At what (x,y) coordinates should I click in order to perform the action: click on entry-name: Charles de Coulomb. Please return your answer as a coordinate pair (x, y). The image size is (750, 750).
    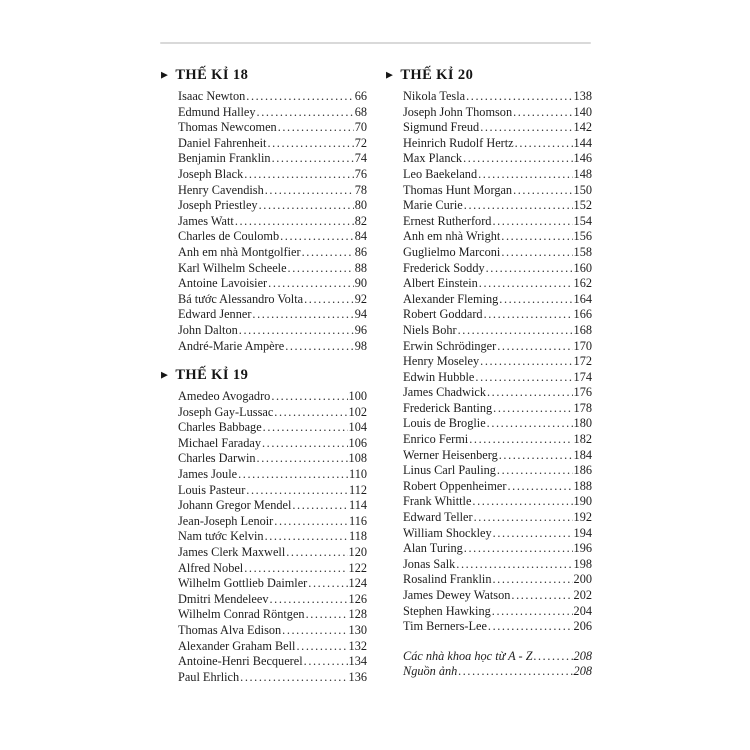
    Looking at the image, I should click on (229, 236).